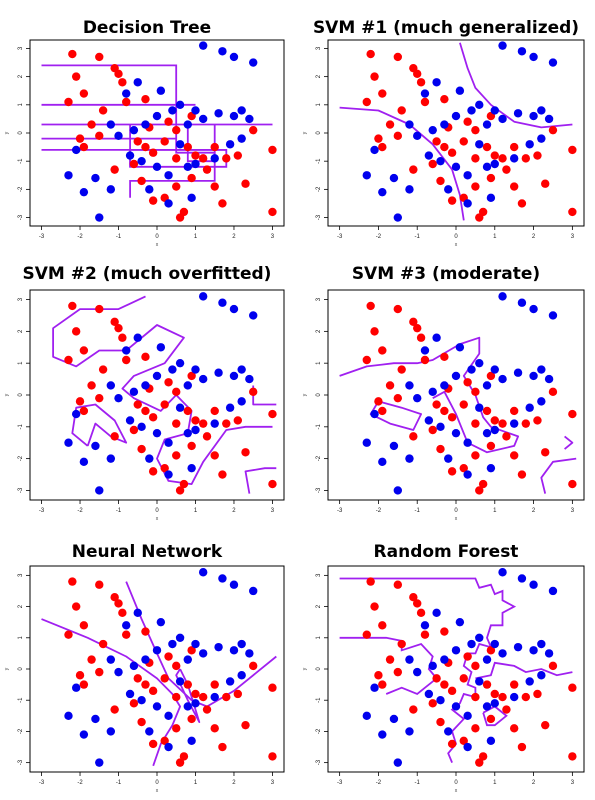 The width and height of the screenshot is (595, 800). I want to click on y-tick-label: -3, so click(21, 217).